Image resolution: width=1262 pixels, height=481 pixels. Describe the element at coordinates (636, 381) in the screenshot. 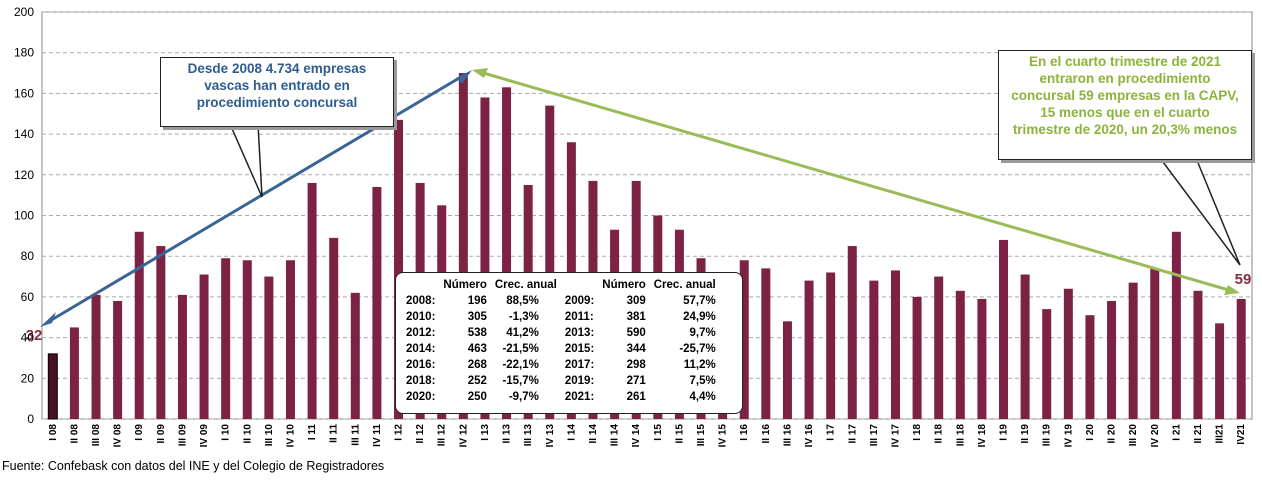

I see `cell: 271` at that location.